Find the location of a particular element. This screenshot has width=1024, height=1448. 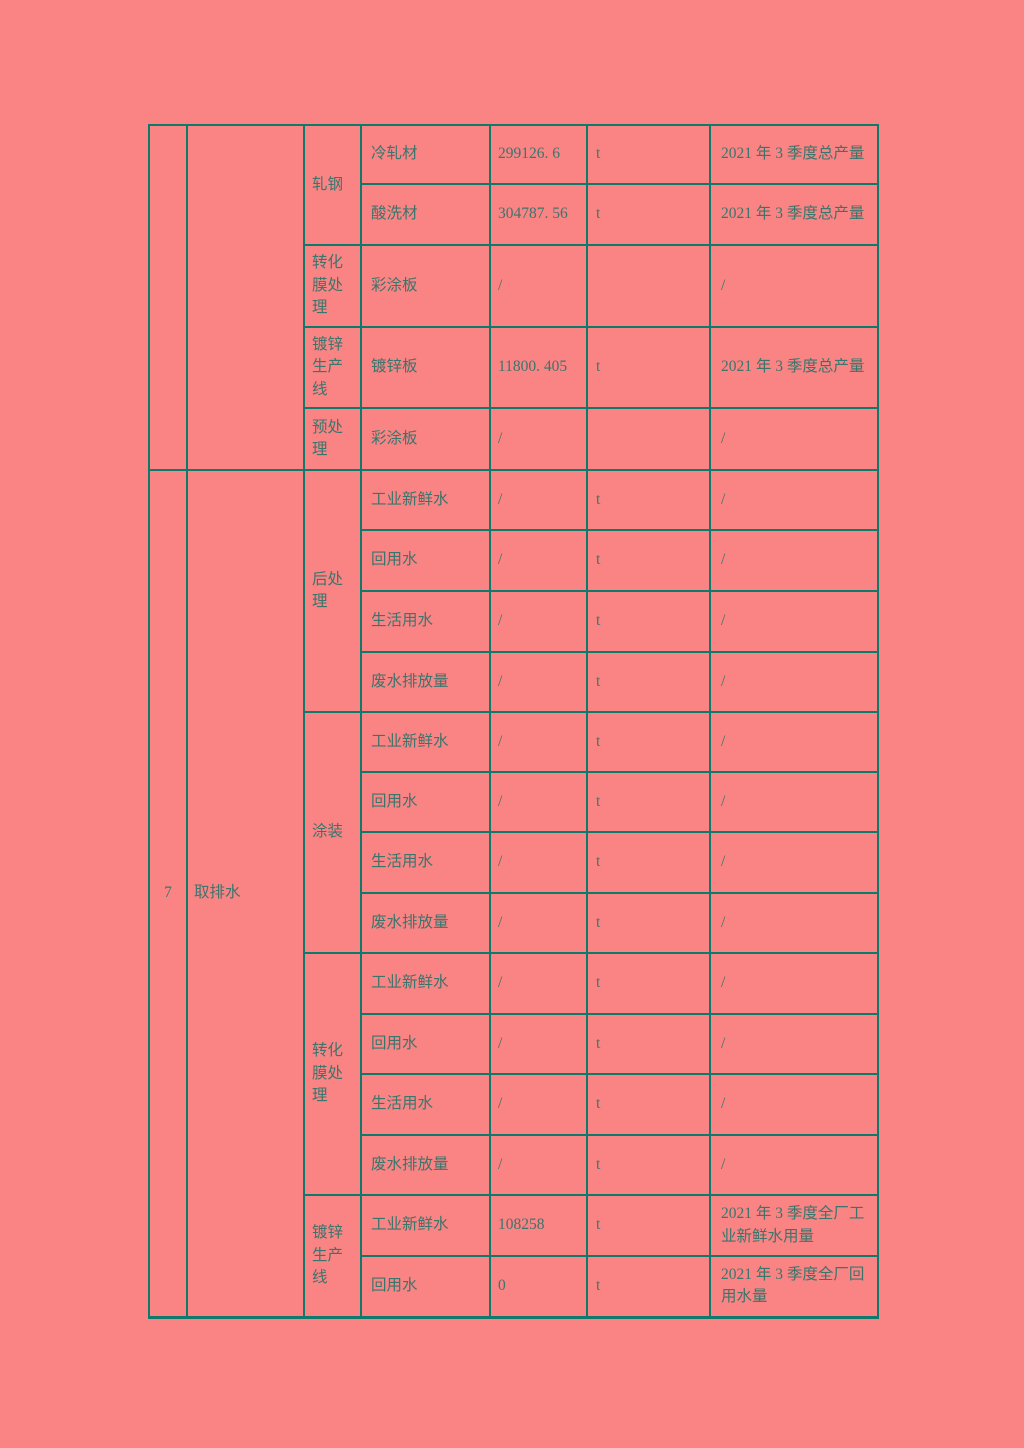

row-number-cell: 7 is located at coordinates (168, 893).